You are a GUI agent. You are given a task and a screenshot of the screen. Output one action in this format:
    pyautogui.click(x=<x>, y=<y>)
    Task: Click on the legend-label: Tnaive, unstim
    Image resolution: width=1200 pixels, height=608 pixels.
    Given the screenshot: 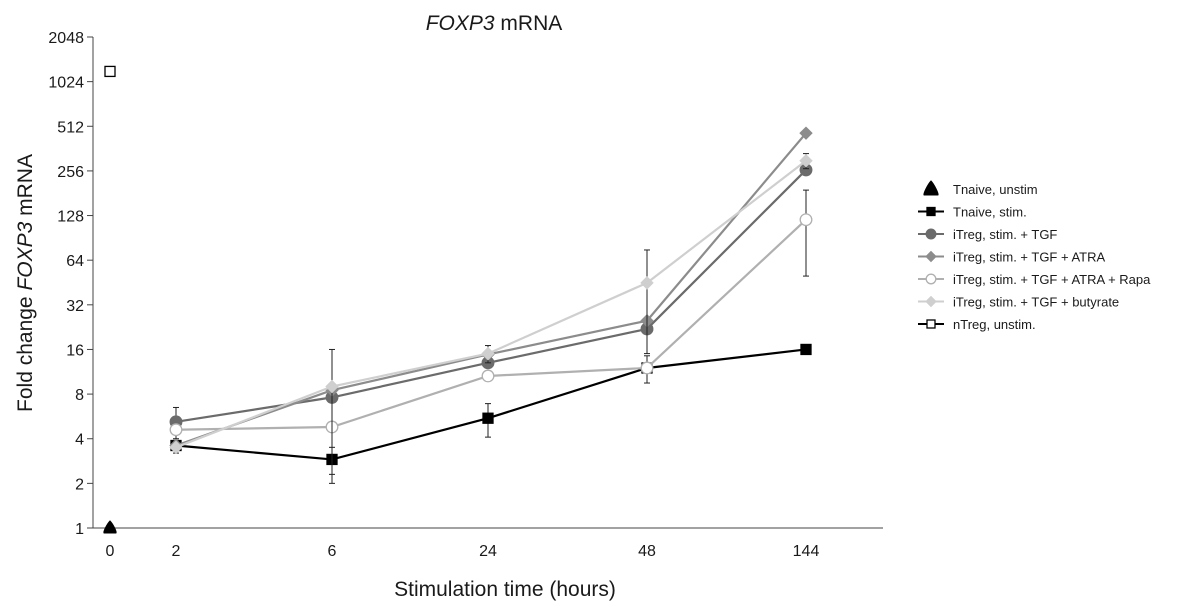 What is the action you would take?
    pyautogui.click(x=995, y=189)
    